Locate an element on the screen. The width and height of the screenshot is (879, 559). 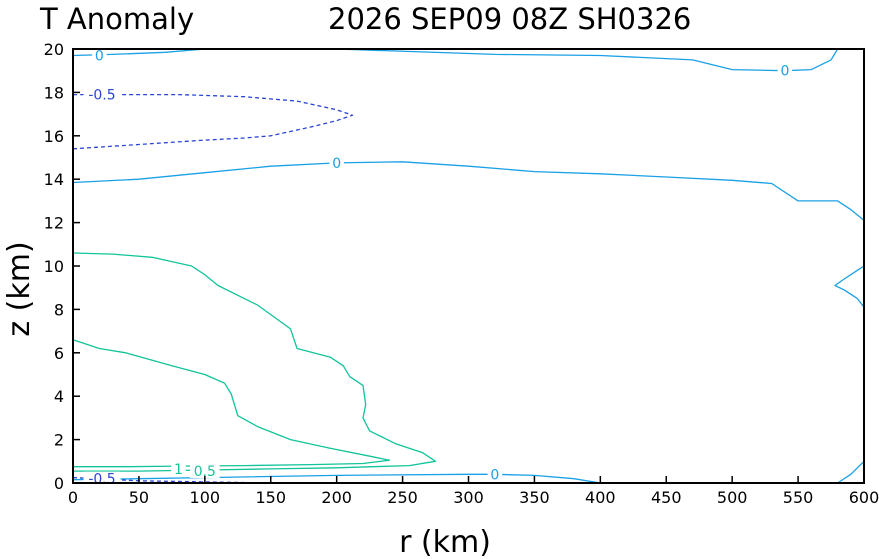
contour-label-5: -0.5 is located at coordinates (101, 480).